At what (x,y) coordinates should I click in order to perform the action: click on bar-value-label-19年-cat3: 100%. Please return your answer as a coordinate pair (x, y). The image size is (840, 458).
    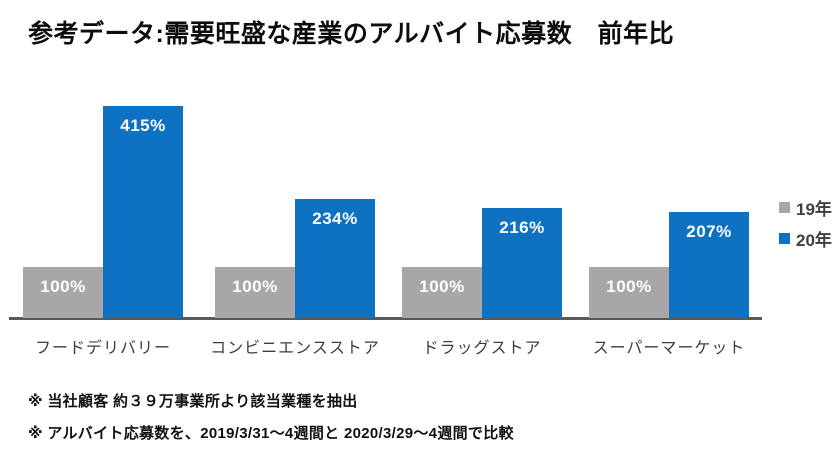
    Looking at the image, I should click on (629, 286).